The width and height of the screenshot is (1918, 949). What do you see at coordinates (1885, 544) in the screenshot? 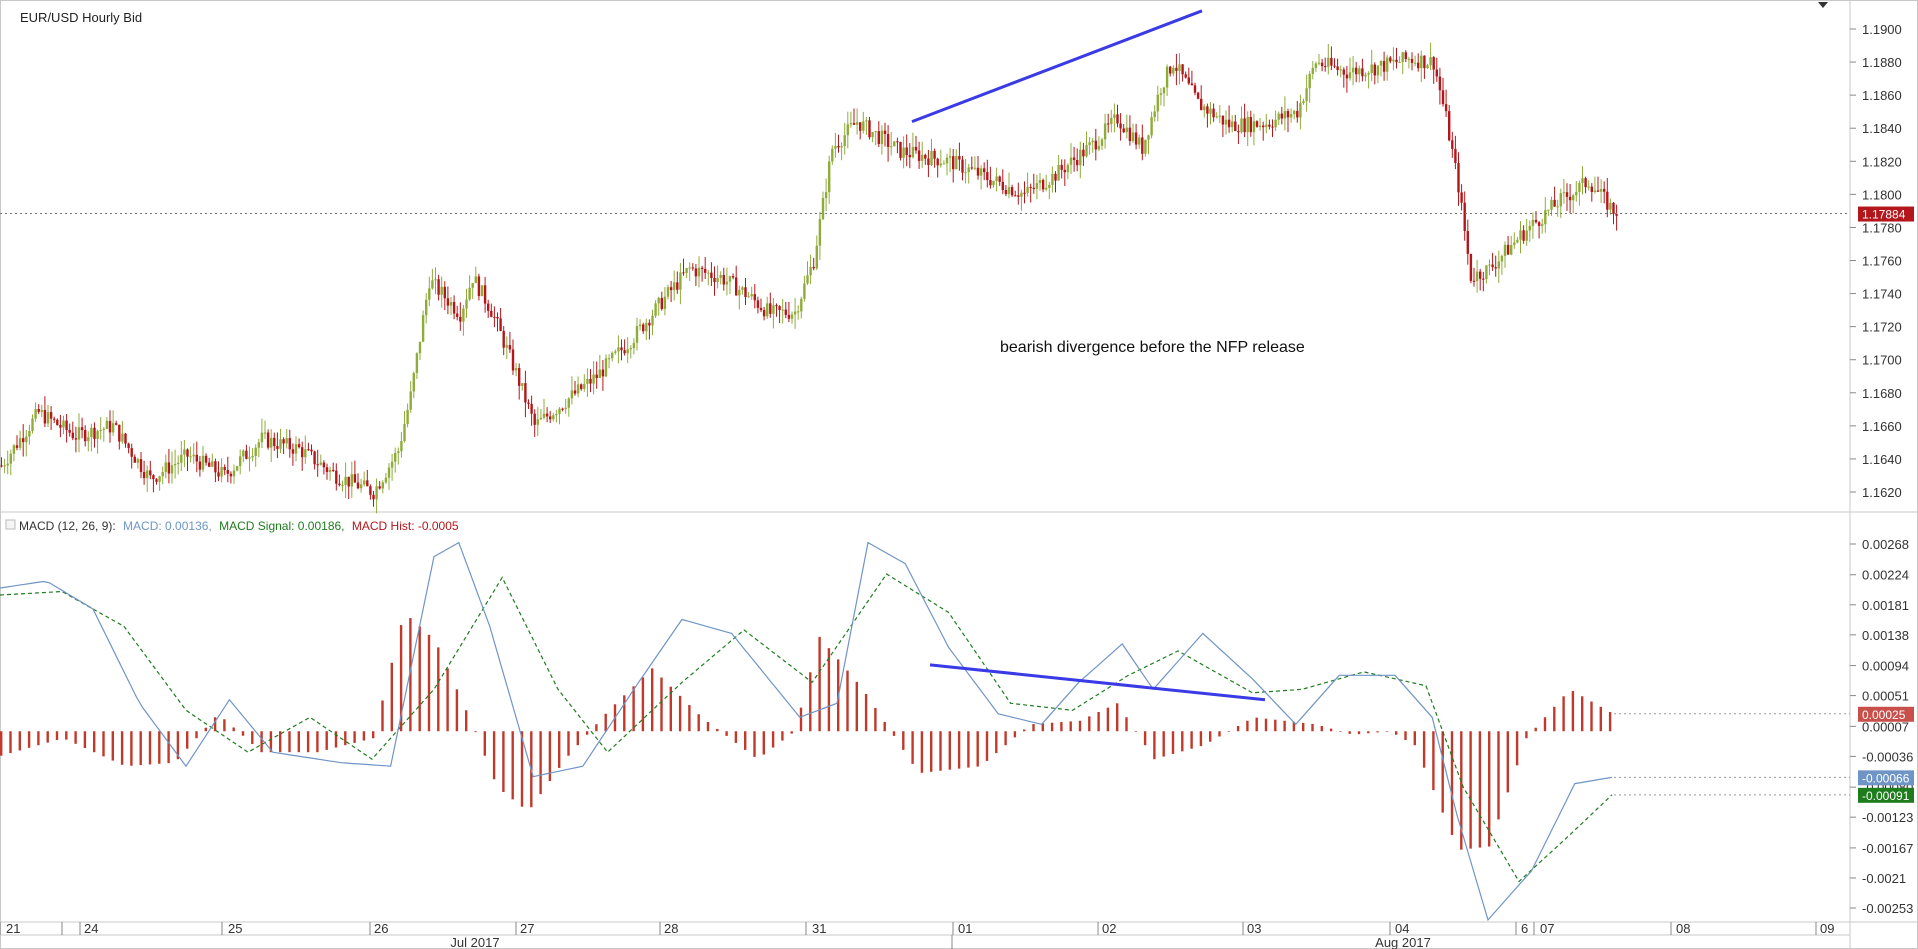
I see `macd-tick-label: 0.00268` at bounding box center [1885, 544].